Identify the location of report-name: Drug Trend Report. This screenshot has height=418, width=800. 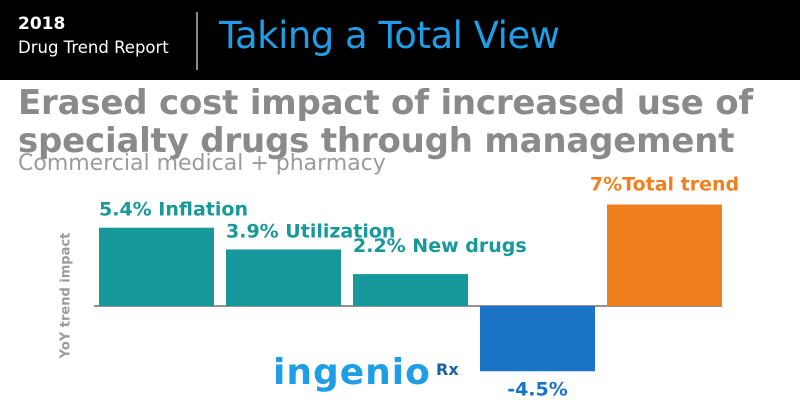
(93, 47).